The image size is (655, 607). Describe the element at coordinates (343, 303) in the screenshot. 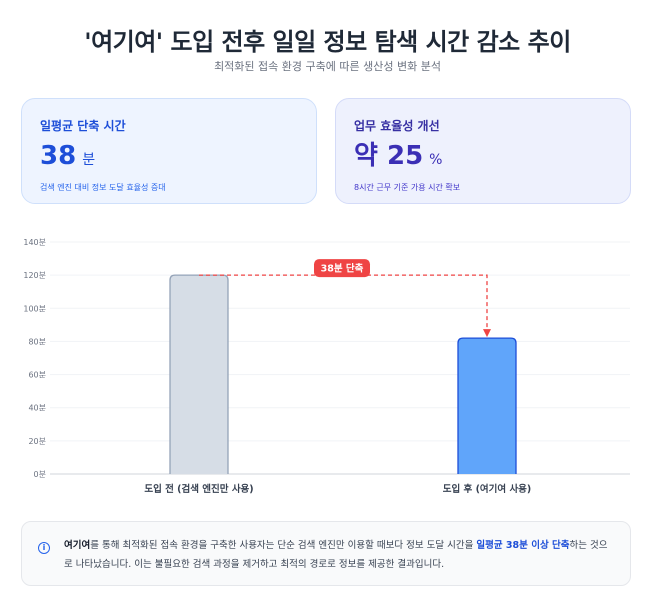

I see `annotation-line` at that location.